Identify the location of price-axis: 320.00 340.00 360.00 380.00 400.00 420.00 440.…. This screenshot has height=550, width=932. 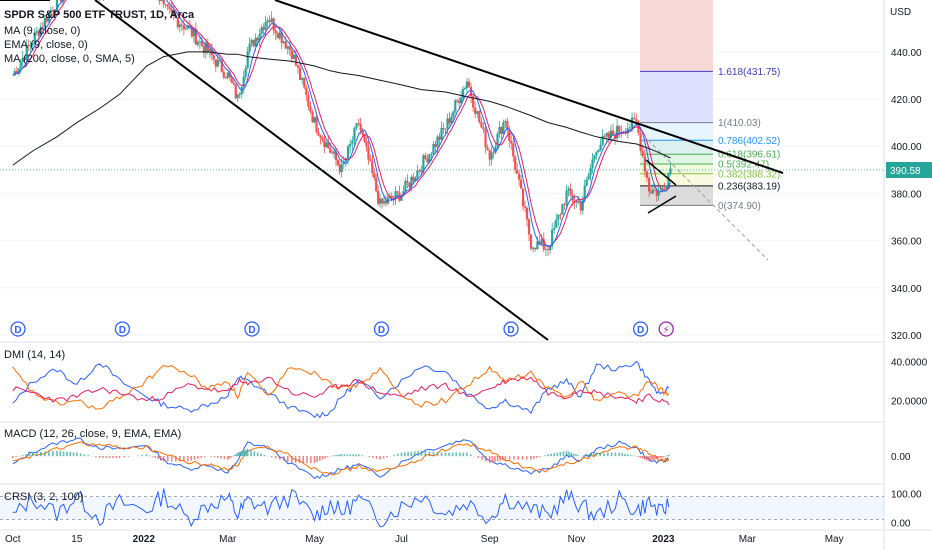
(909, 288).